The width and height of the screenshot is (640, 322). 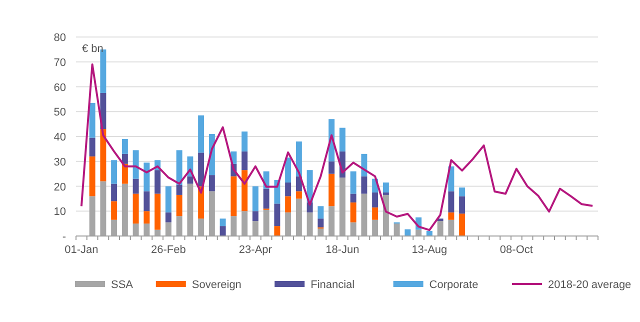 I want to click on x-tick-label: 23-Apr, so click(x=255, y=250).